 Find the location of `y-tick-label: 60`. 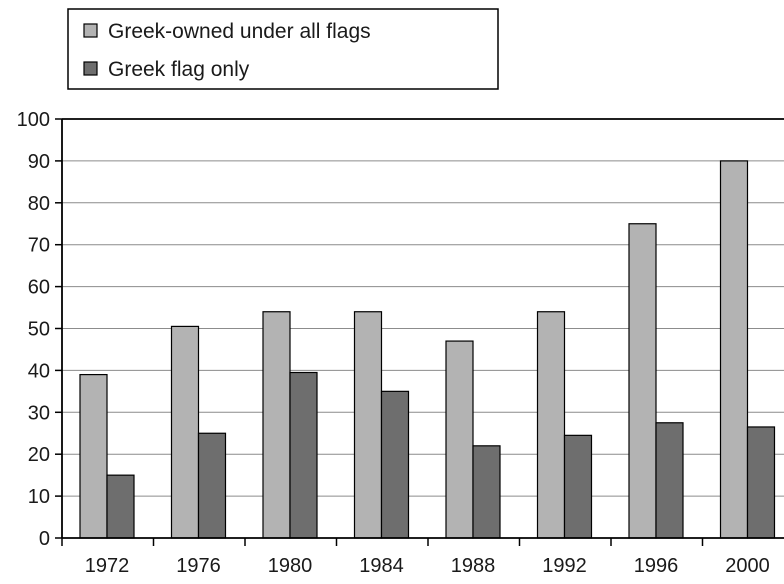

y-tick-label: 60 is located at coordinates (39, 288).